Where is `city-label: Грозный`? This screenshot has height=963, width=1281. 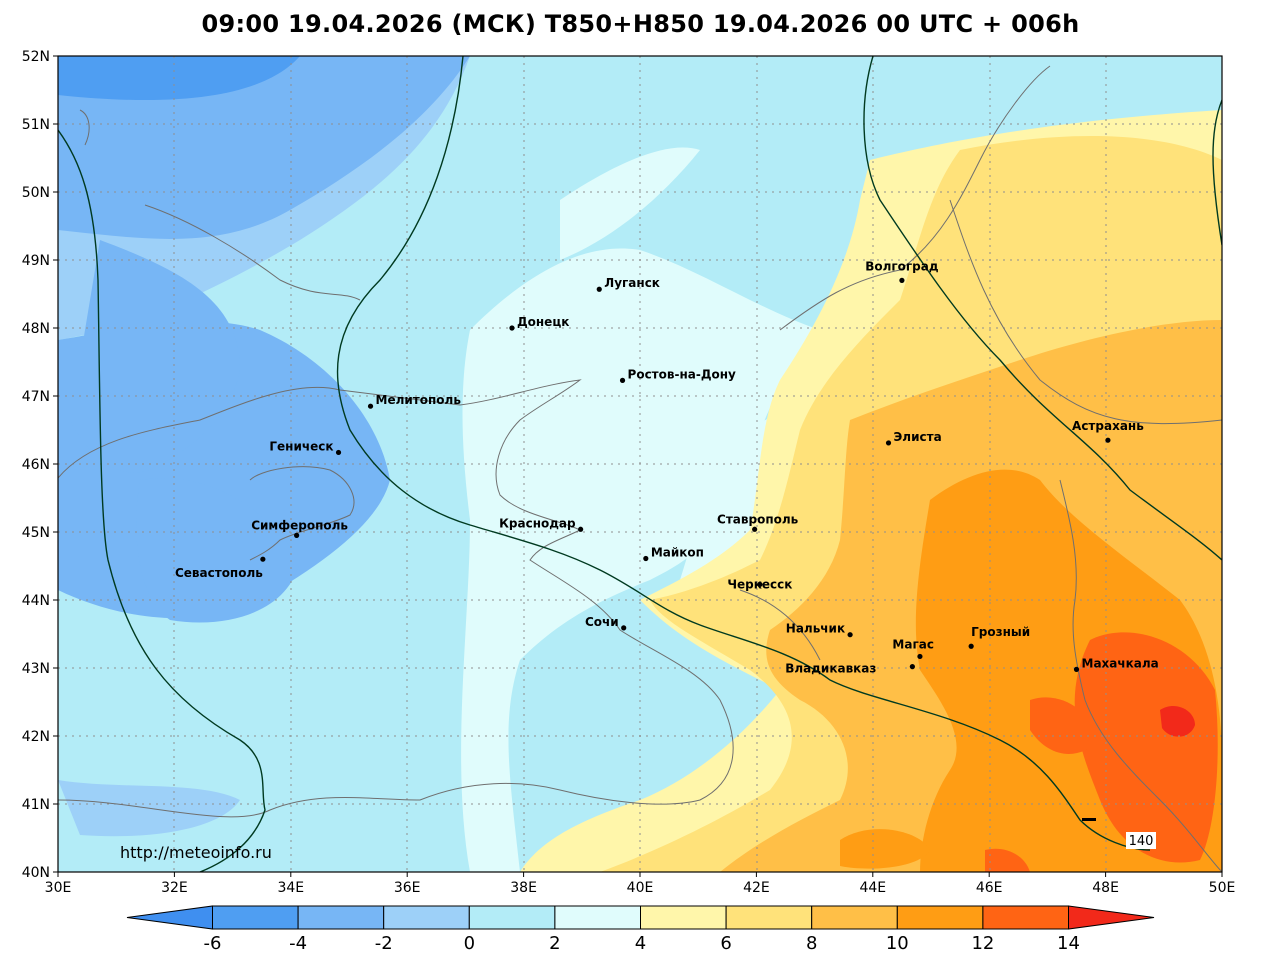
city-label: Грозный is located at coordinates (1000, 632).